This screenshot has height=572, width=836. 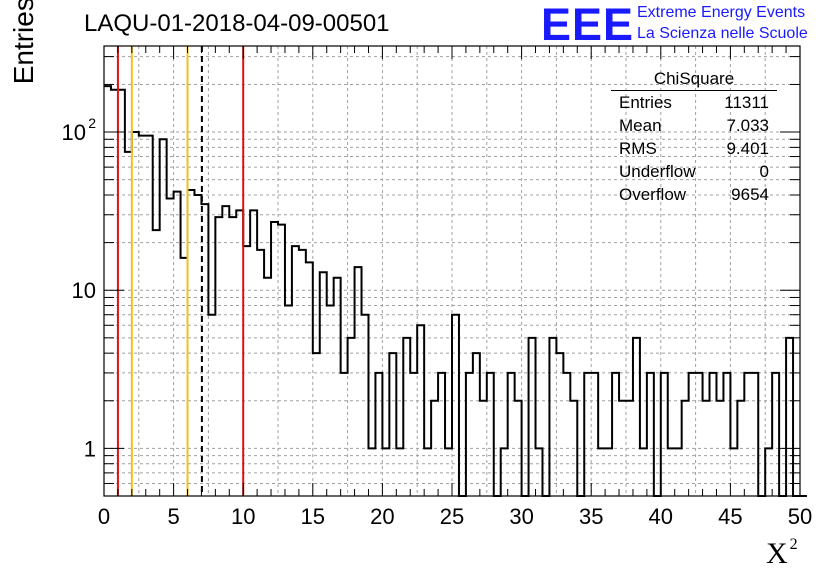 What do you see at coordinates (638, 148) in the screenshot?
I see `stats-label: RMS` at bounding box center [638, 148].